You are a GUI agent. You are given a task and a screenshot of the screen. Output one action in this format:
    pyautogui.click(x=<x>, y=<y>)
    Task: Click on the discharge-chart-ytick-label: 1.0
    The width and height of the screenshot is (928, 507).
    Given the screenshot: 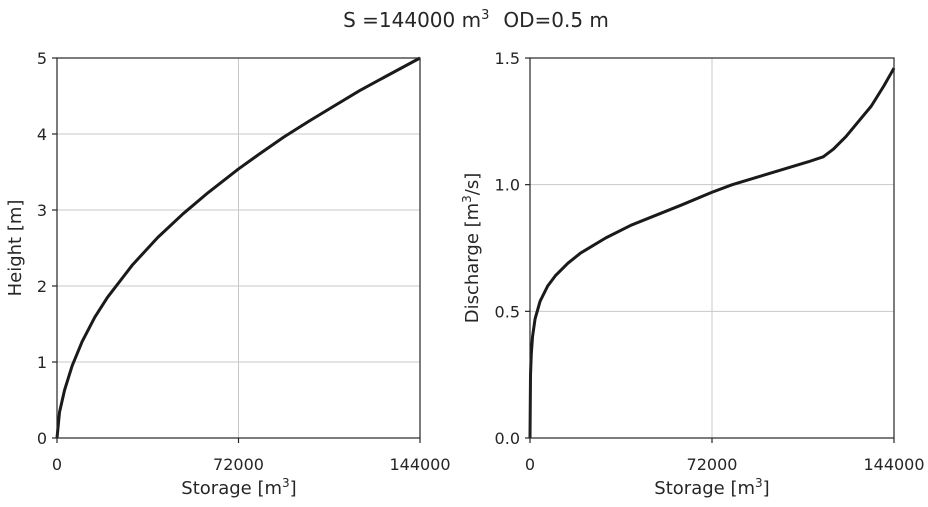 What is the action you would take?
    pyautogui.click(x=507, y=185)
    